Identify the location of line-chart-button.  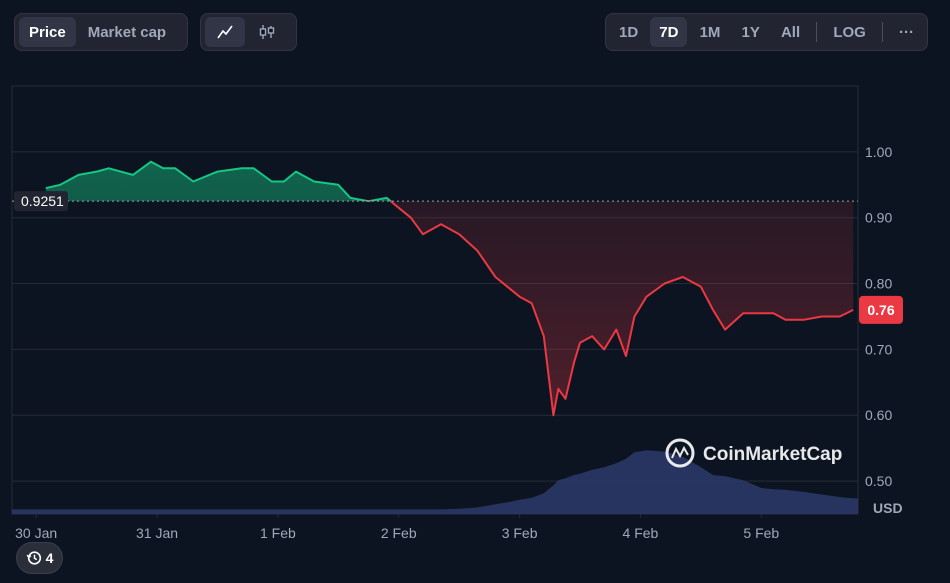
(225, 32).